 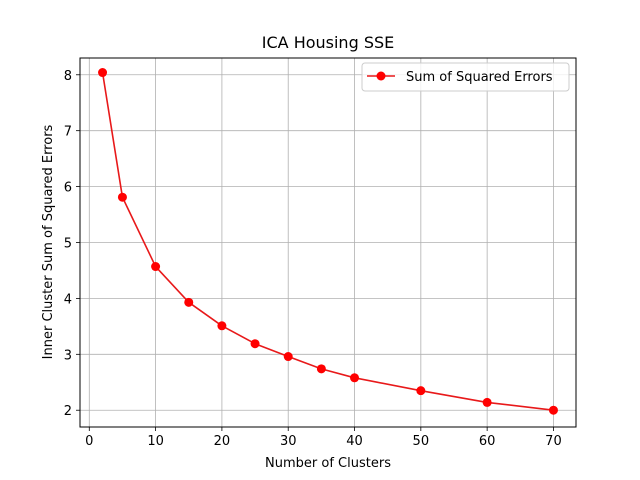 I want to click on y-tick-label: 5, so click(x=68, y=244).